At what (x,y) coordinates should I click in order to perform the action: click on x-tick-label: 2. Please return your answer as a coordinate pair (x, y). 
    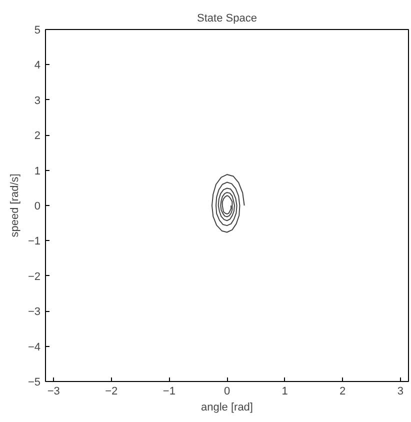
    Looking at the image, I should click on (343, 392).